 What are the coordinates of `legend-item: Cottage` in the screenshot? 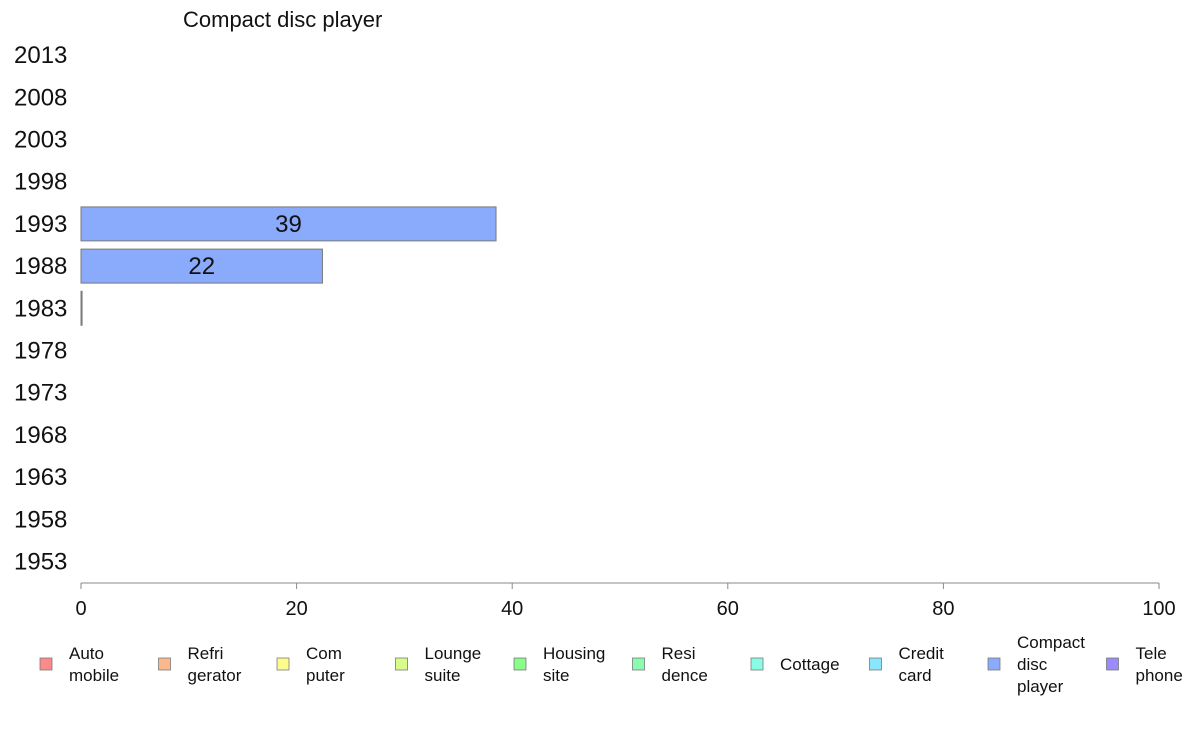 It's located at (795, 664).